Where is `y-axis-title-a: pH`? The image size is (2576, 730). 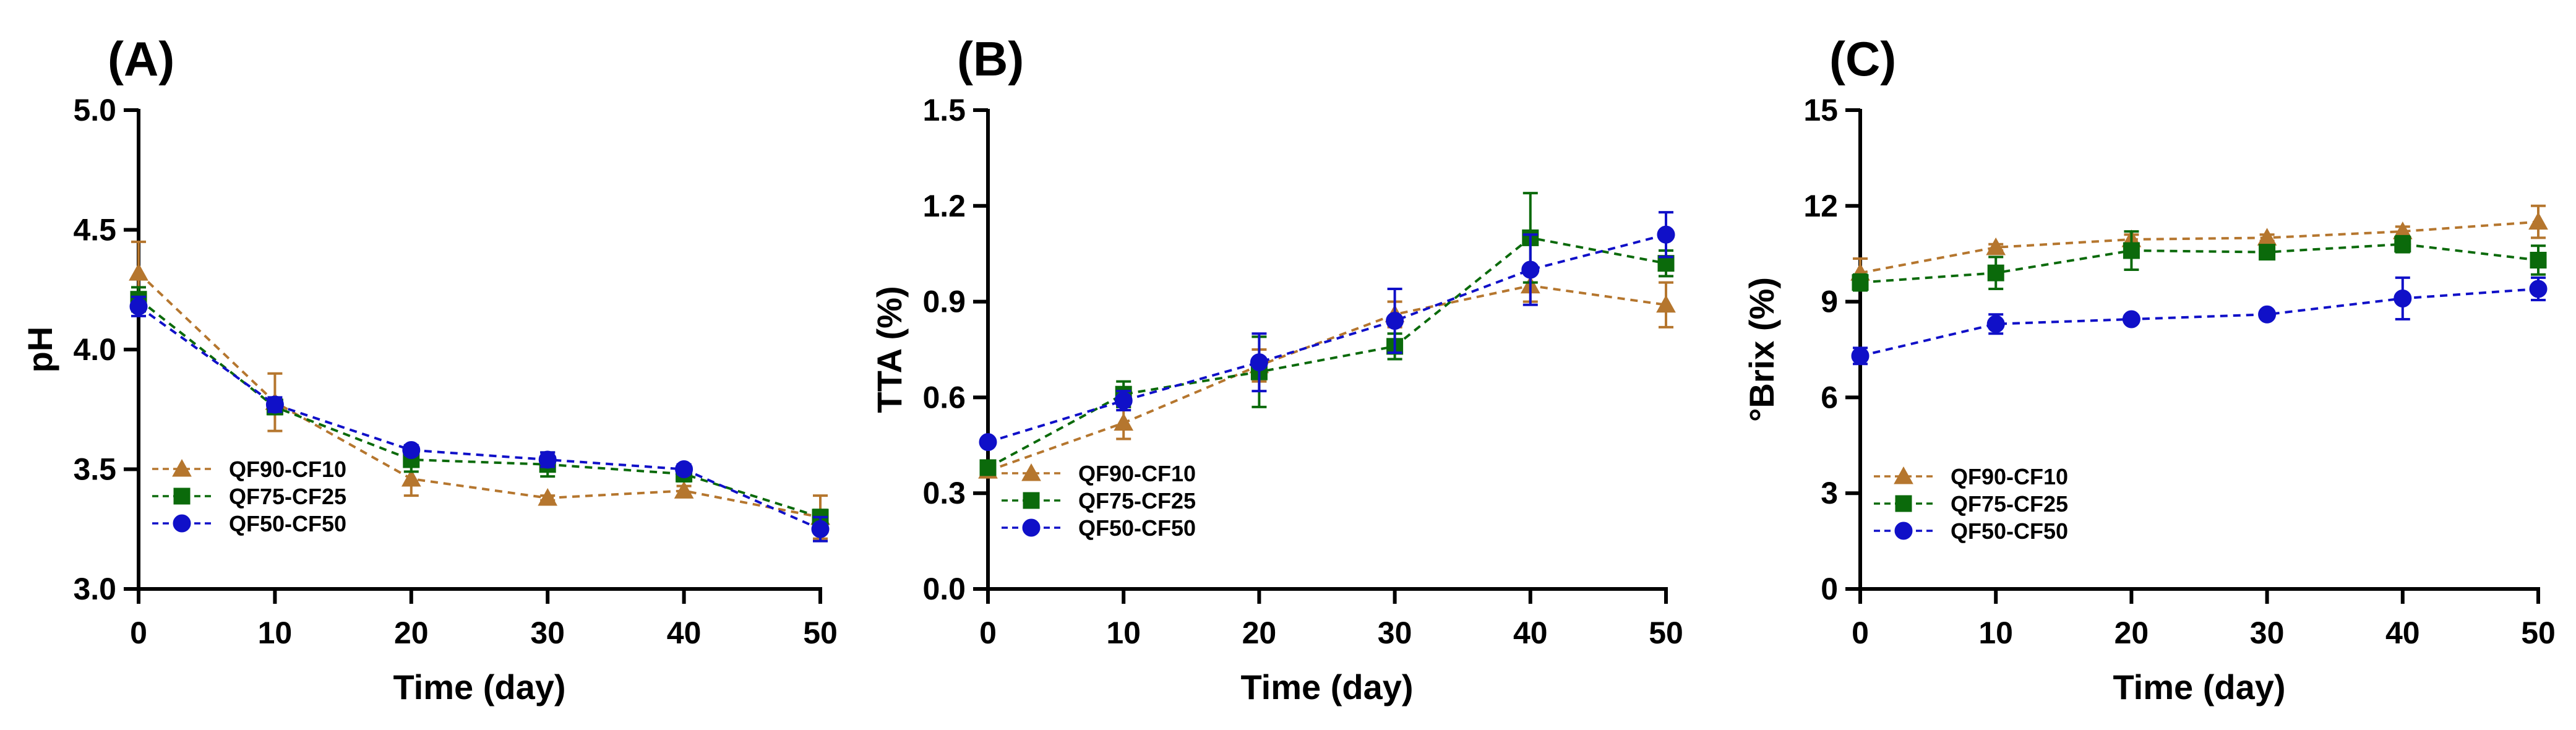 y-axis-title-a: pH is located at coordinates (39, 350).